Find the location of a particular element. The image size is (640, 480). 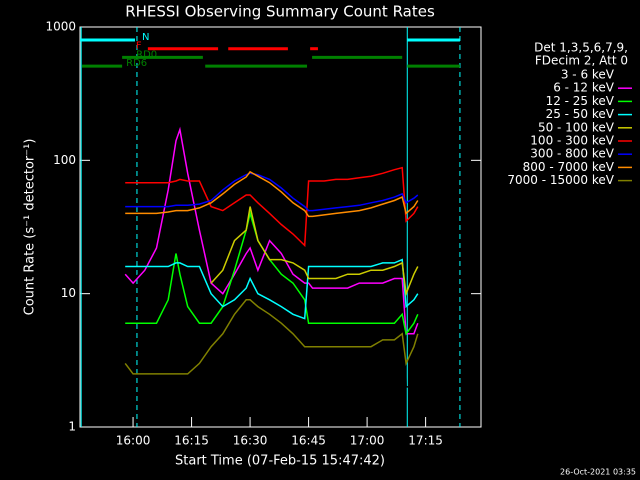

legend-header: Det 1,3,5,6,7,9, is located at coordinates (581, 48).